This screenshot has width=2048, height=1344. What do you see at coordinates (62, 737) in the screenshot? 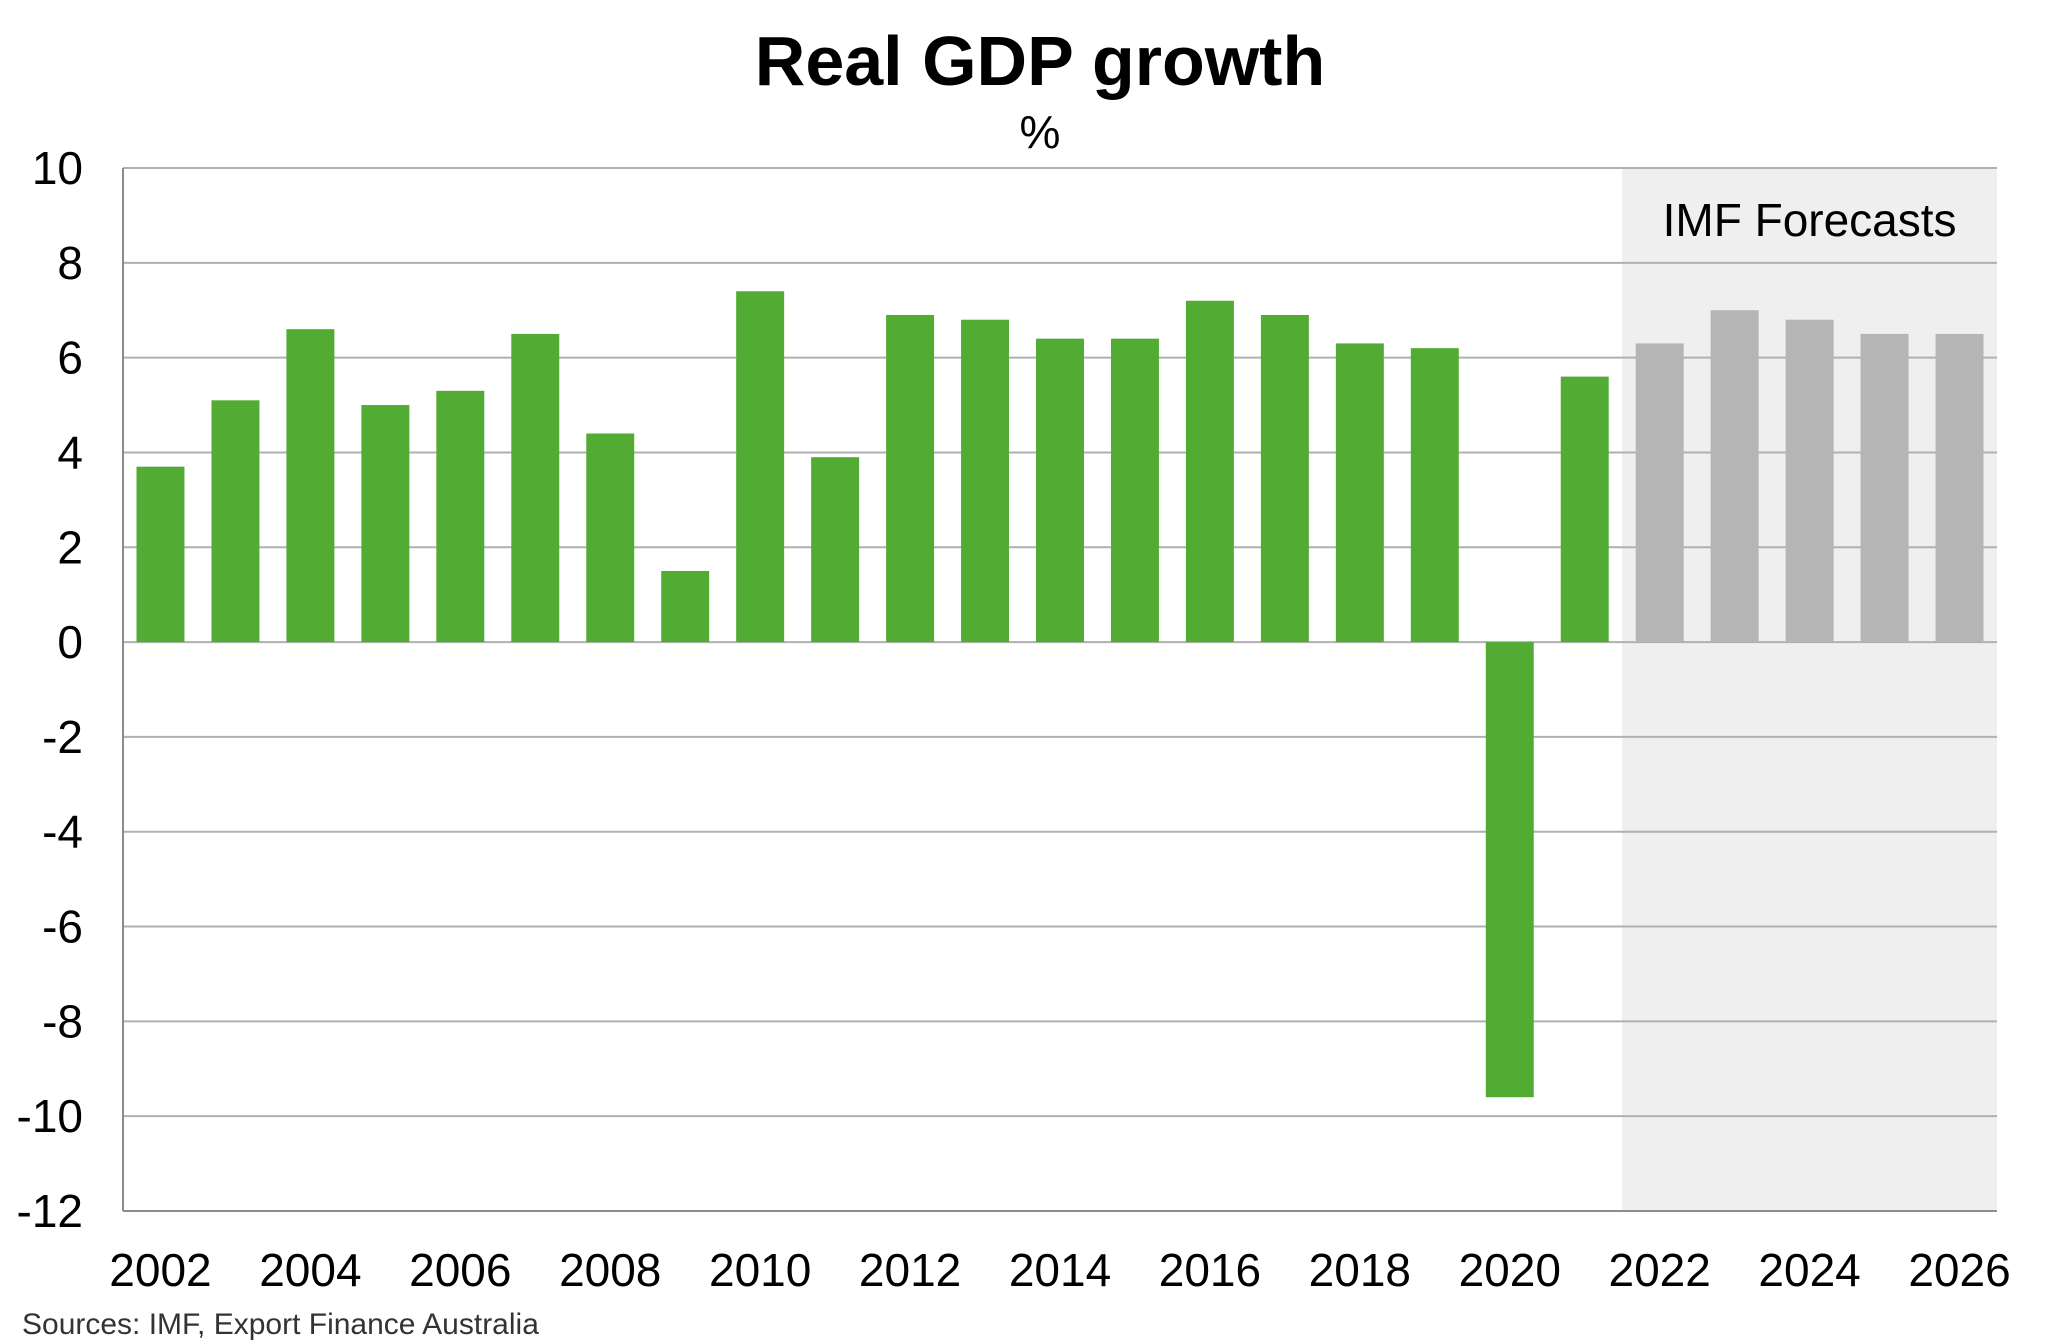
I see `y-tick-label: -2` at bounding box center [62, 737].